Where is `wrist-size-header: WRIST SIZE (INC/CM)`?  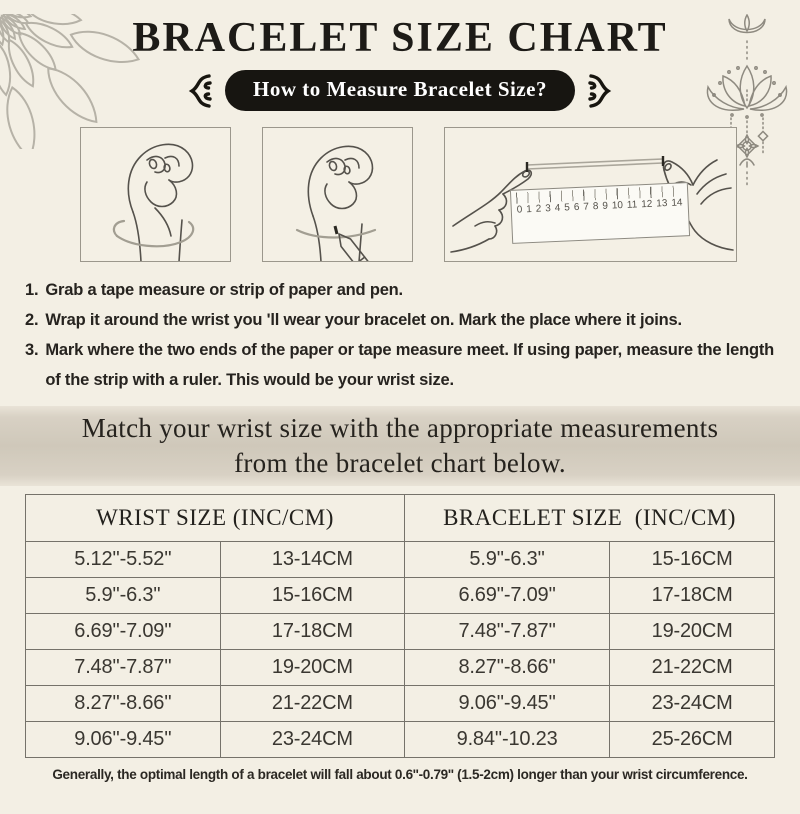 wrist-size-header: WRIST SIZE (INC/CM) is located at coordinates (215, 518).